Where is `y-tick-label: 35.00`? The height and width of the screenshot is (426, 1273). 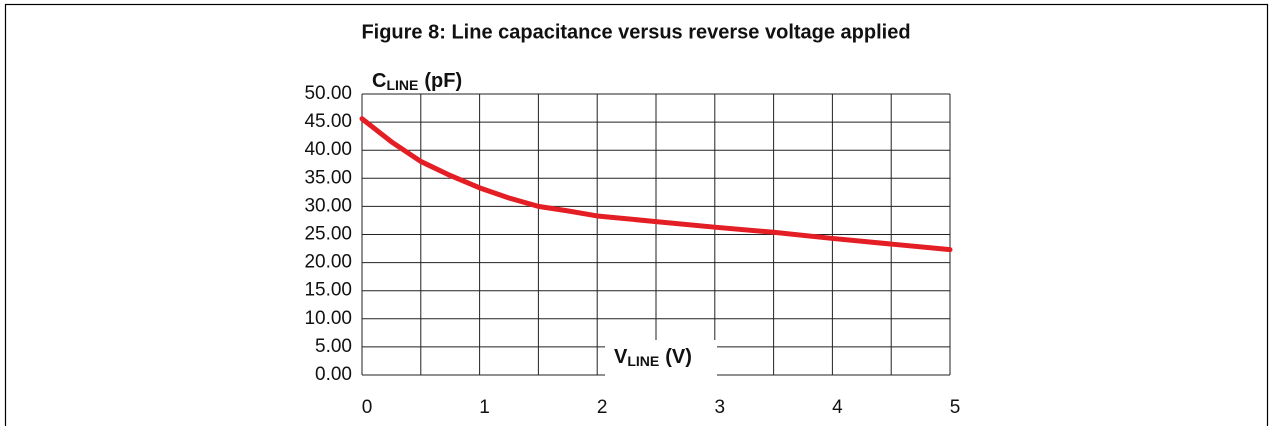
y-tick-label: 35.00 is located at coordinates (328, 177).